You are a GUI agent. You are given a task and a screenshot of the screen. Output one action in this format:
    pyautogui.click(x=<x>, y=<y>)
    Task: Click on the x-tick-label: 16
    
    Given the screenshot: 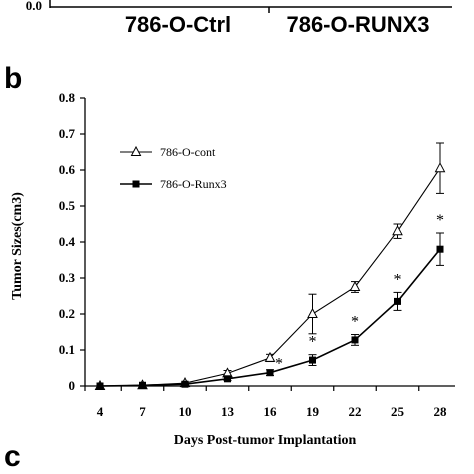 What is the action you would take?
    pyautogui.click(x=271, y=411)
    